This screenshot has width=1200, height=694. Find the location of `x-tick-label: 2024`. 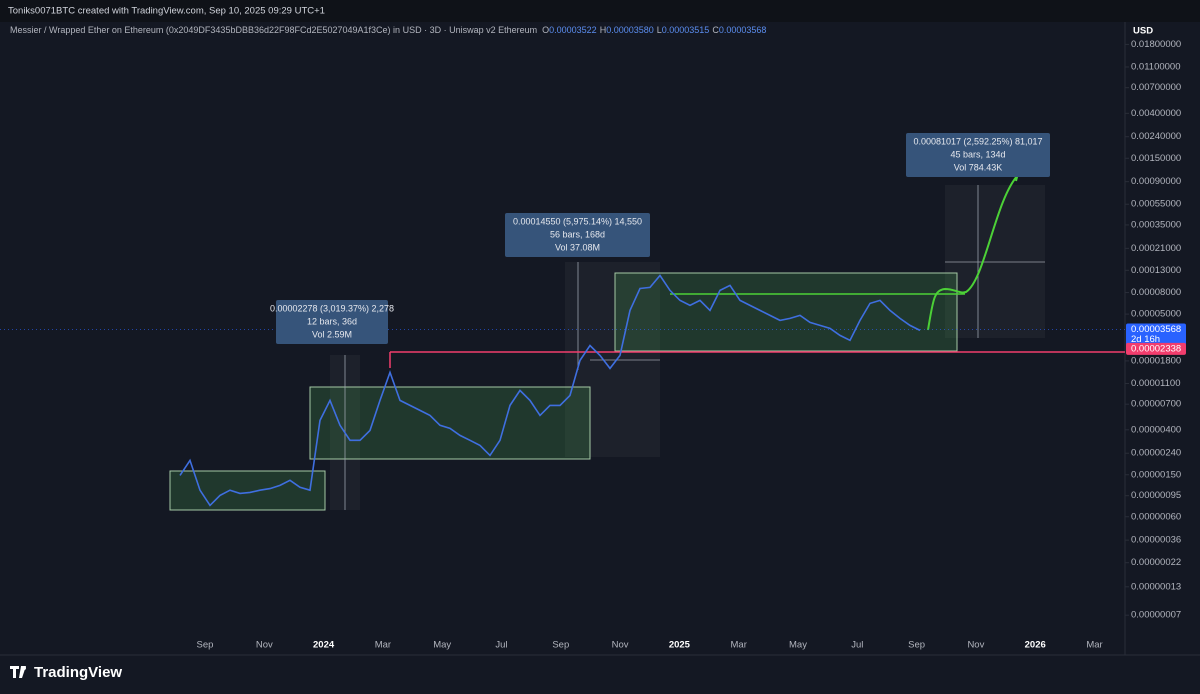

x-tick-label: 2024 is located at coordinates (324, 645).